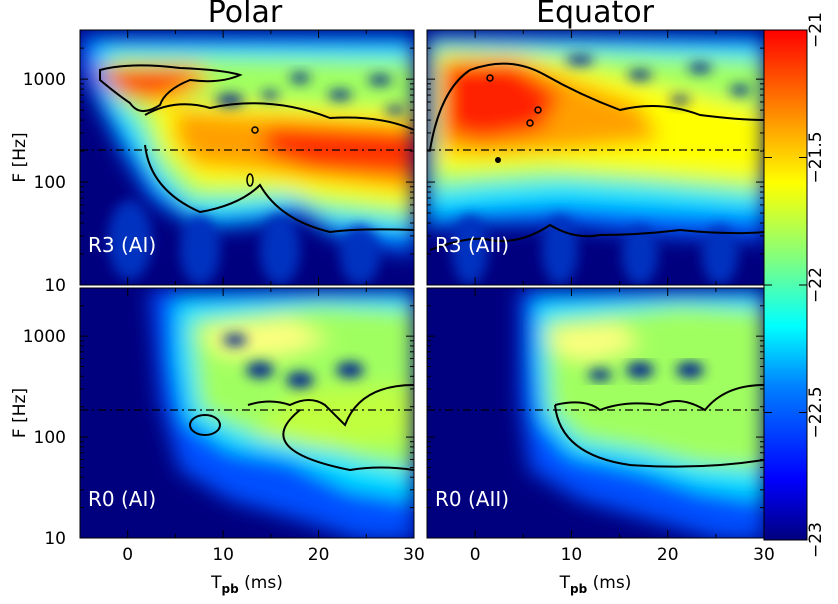 Image resolution: width=838 pixels, height=604 pixels. Describe the element at coordinates (472, 499) in the screenshot. I see `panel-label: R0 (AII)` at that location.